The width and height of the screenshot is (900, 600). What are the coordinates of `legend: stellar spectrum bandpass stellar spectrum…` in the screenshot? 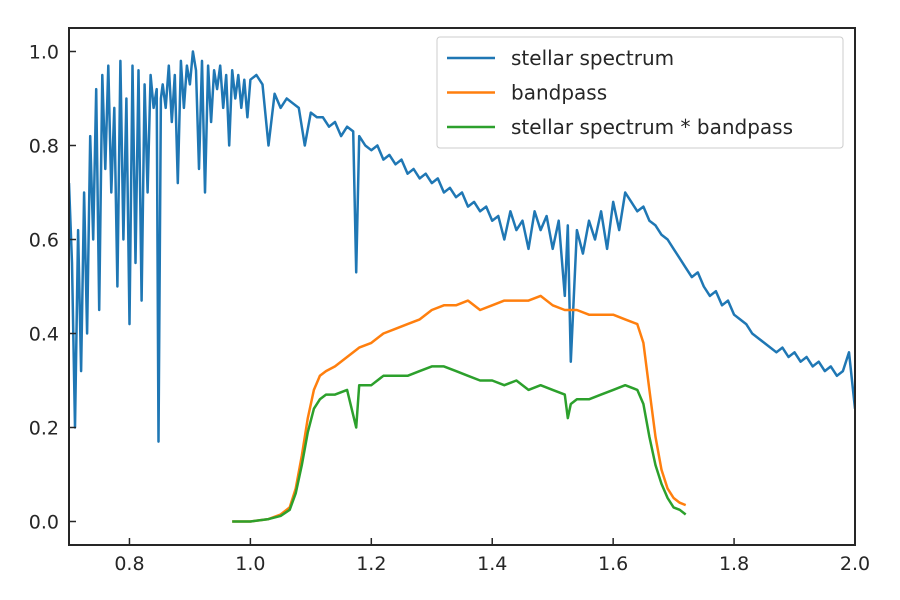 It's located at (640, 92).